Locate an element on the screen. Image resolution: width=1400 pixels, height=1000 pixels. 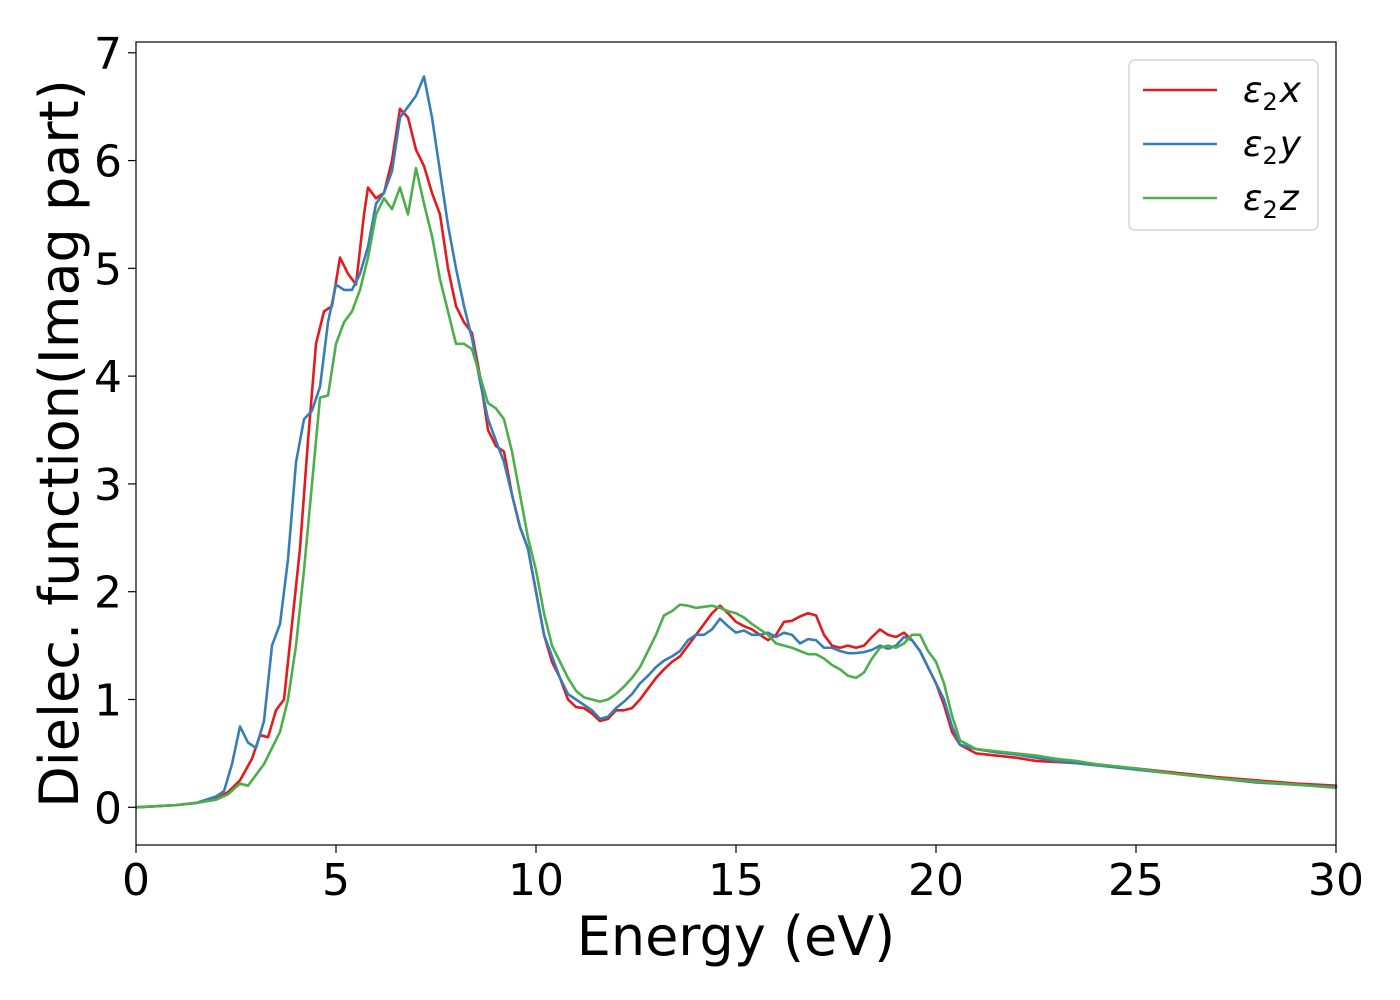
x-tick-label: 25 is located at coordinates (1136, 880).